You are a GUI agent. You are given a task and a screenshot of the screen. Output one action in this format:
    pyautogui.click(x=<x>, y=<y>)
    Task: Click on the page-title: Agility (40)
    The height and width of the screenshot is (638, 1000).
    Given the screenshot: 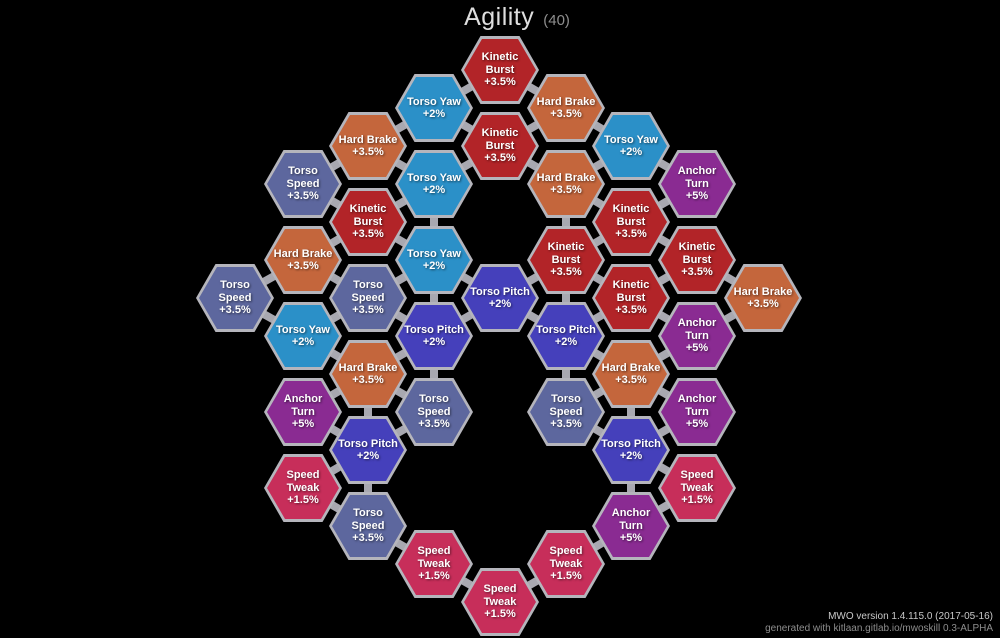 What is the action you would take?
    pyautogui.click(x=508, y=17)
    